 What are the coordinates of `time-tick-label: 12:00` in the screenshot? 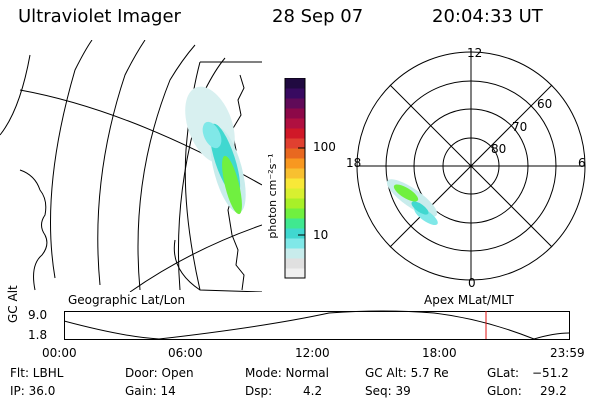 It's located at (312, 353).